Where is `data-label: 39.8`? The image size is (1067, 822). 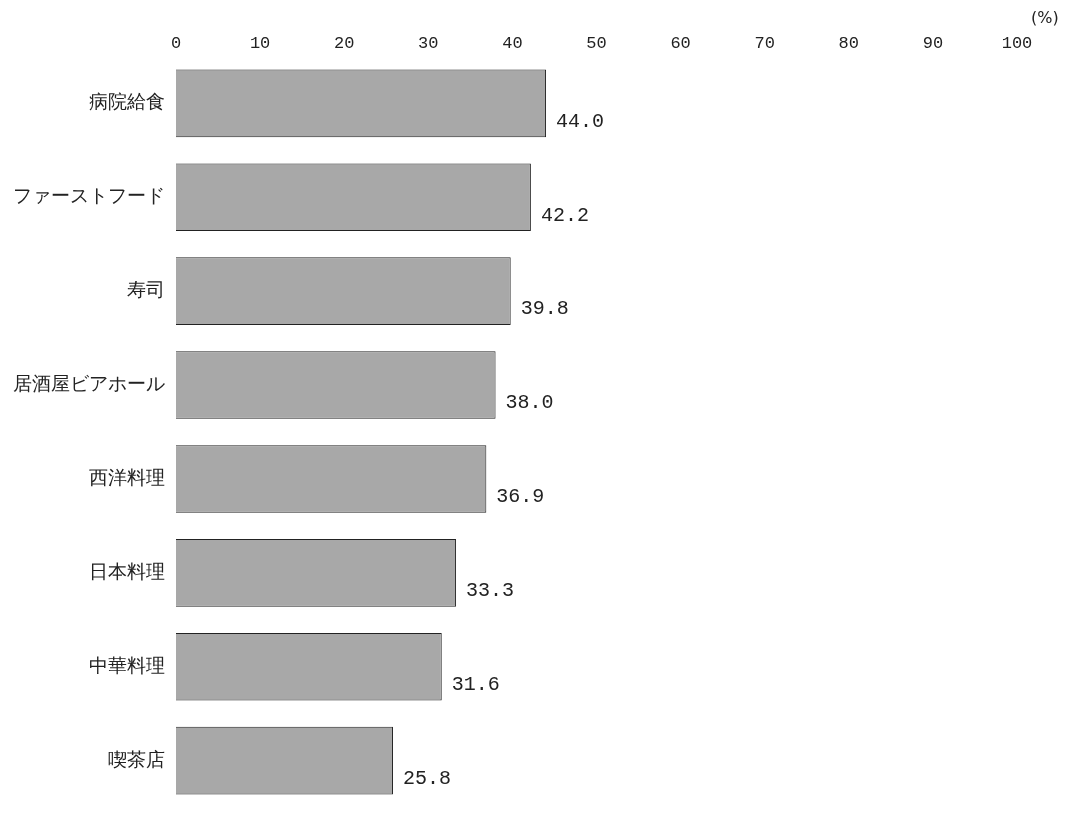
data-label: 39.8 is located at coordinates (544, 309).